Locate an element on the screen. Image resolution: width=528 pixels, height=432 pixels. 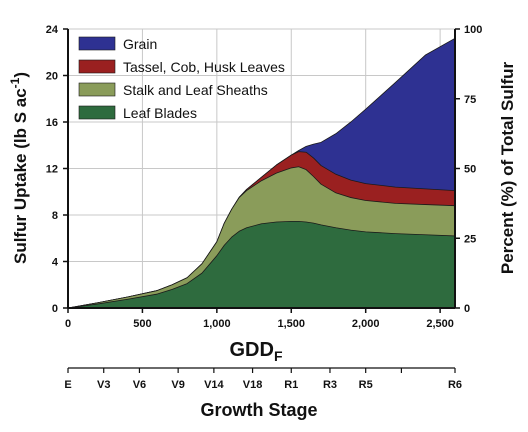
growth-stage-label-4: V14 is located at coordinates (214, 385).